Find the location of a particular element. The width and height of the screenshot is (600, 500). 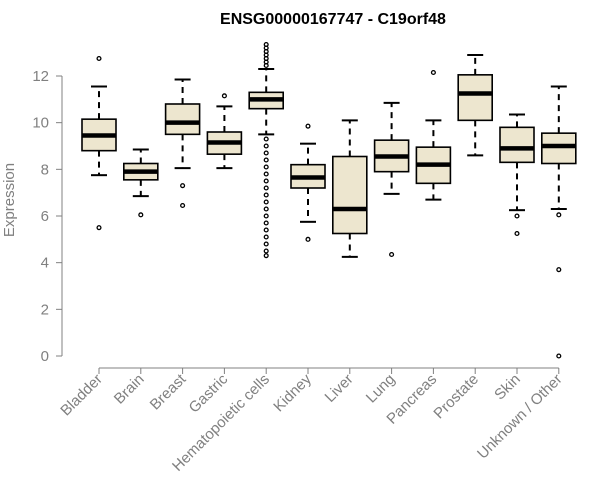

box-brain is located at coordinates (141, 183).